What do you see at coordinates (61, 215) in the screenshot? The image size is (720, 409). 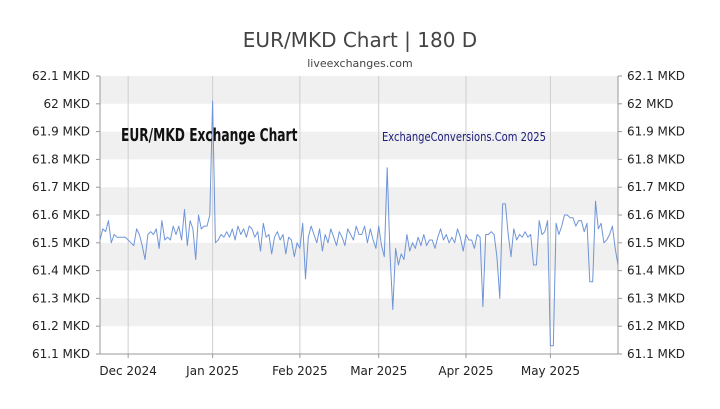 I see `y-tick-label-left: 61.6 MKD` at bounding box center [61, 215].